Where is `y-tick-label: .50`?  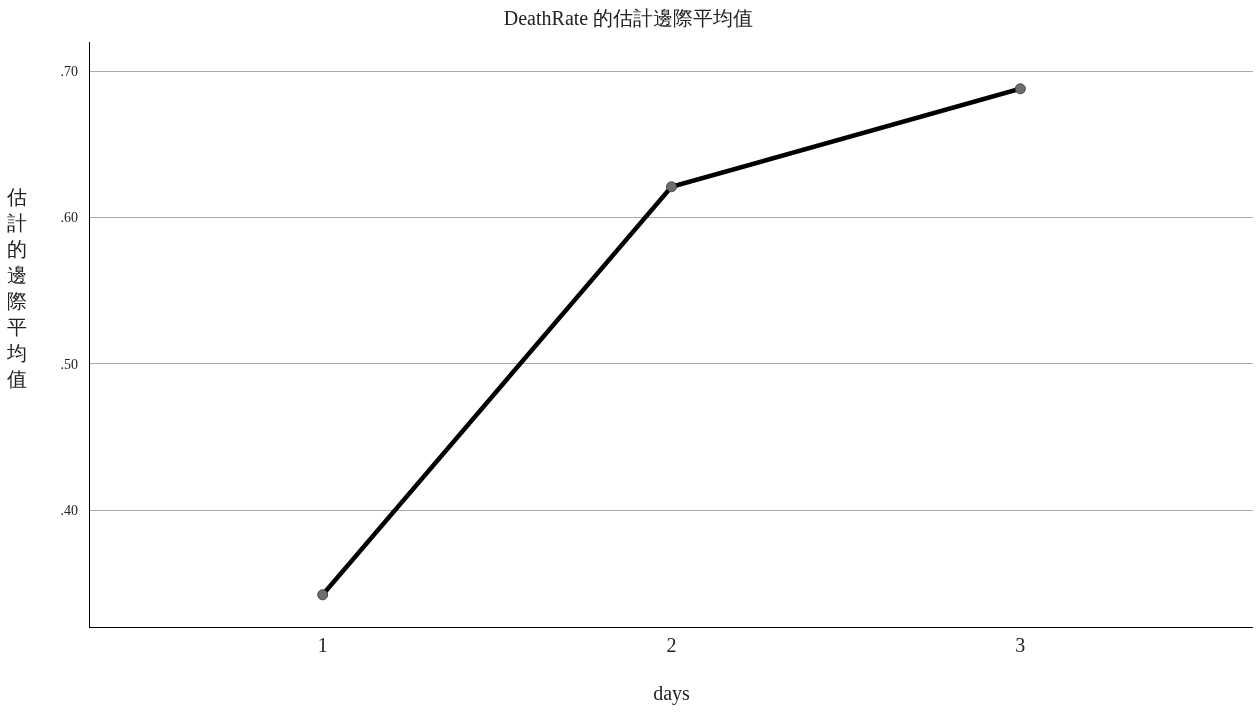
y-tick-label: .50 is located at coordinates (69, 364).